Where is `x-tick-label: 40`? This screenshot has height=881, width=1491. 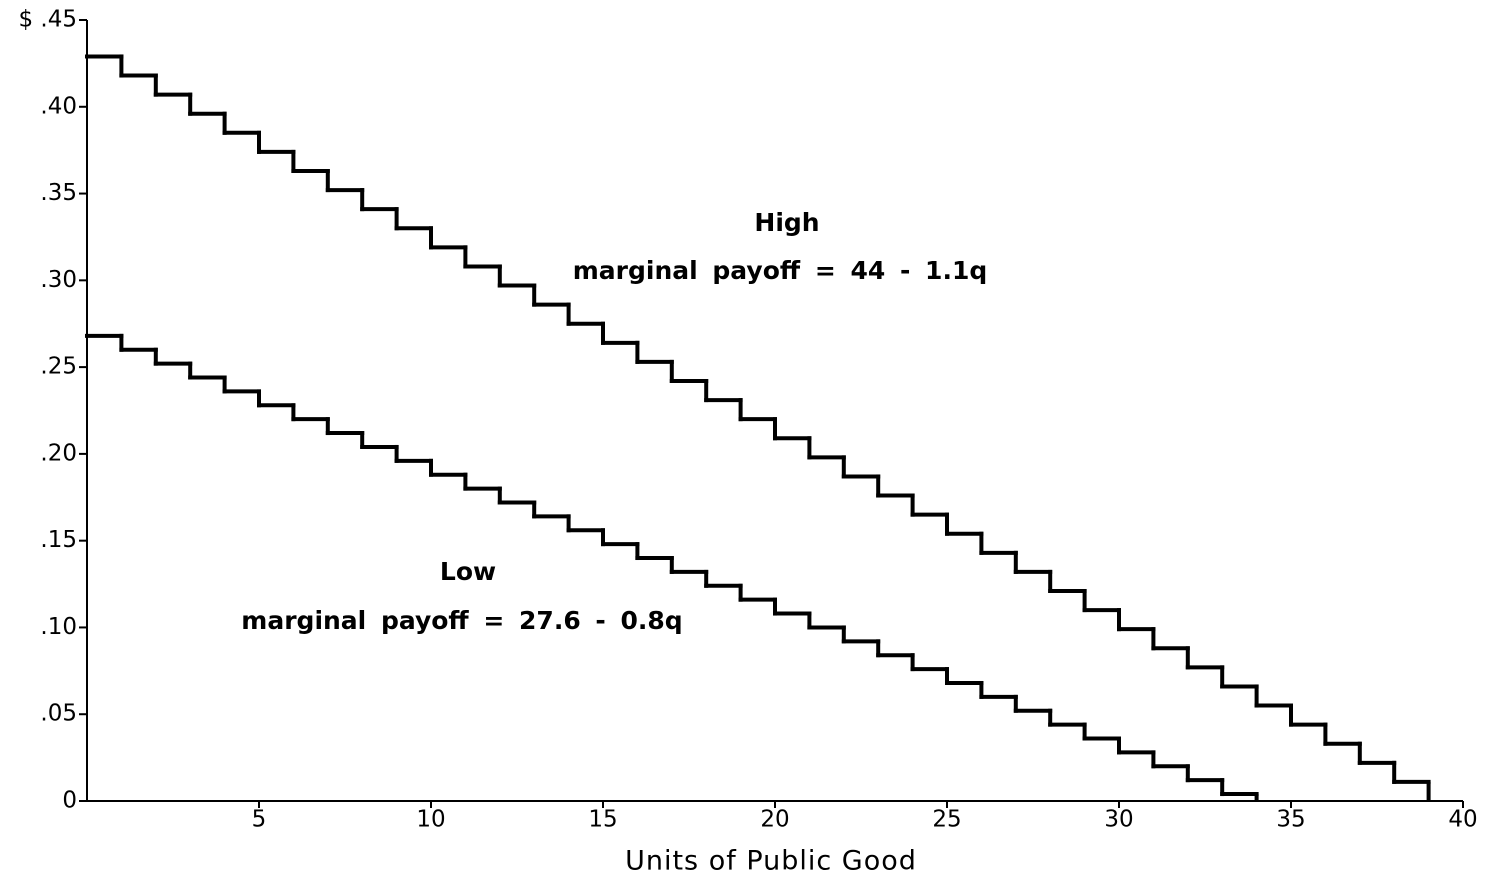 x-tick-label: 40 is located at coordinates (1462, 820).